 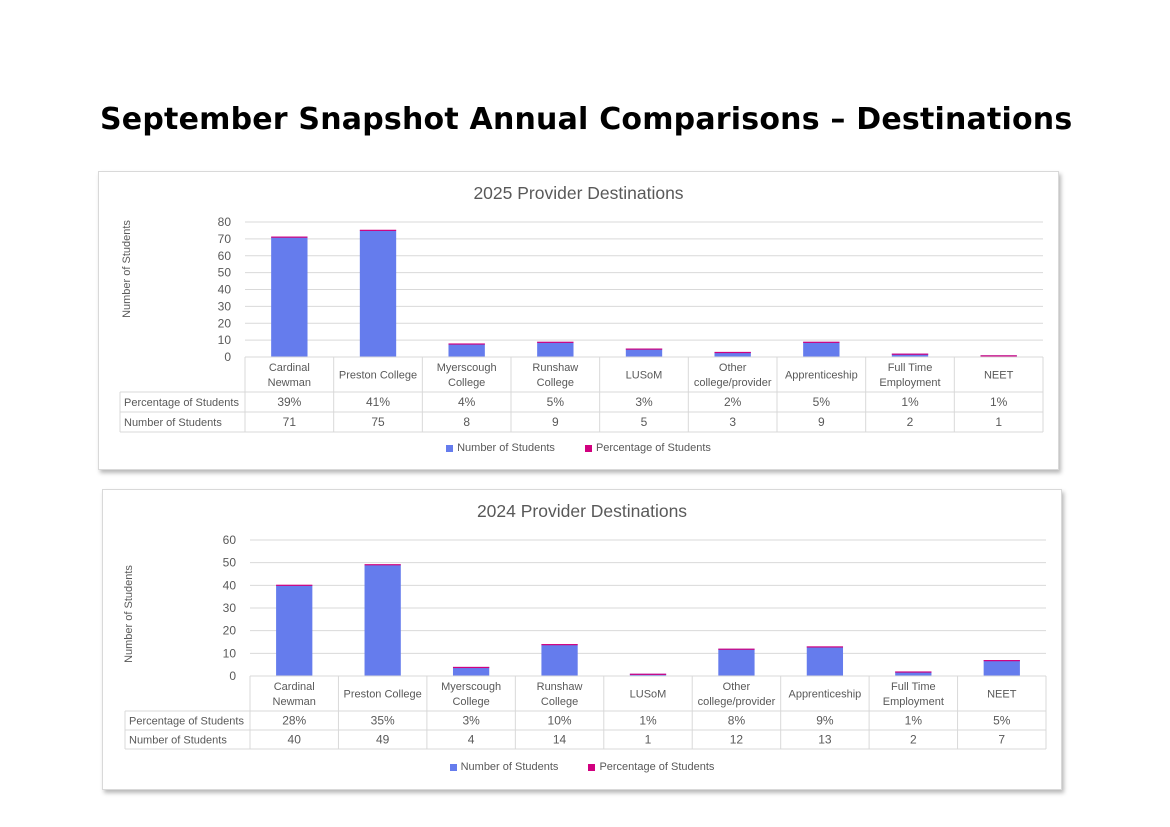 What do you see at coordinates (913, 740) in the screenshot?
I see `data-label: 2` at bounding box center [913, 740].